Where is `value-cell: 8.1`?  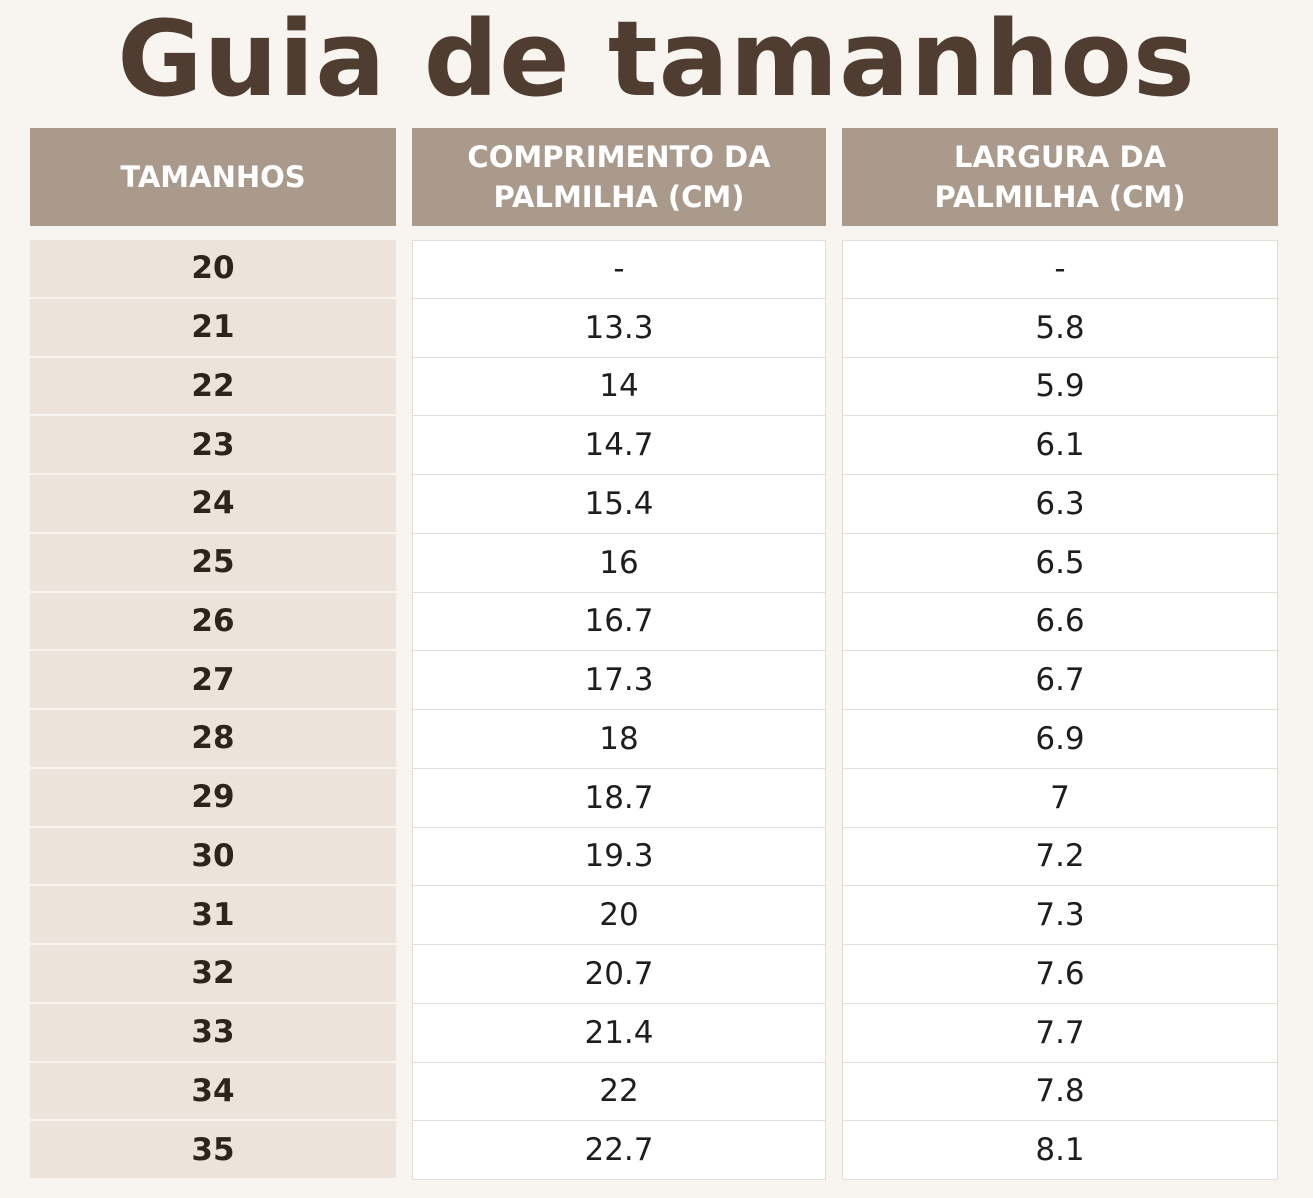 value-cell: 8.1 is located at coordinates (1060, 1150).